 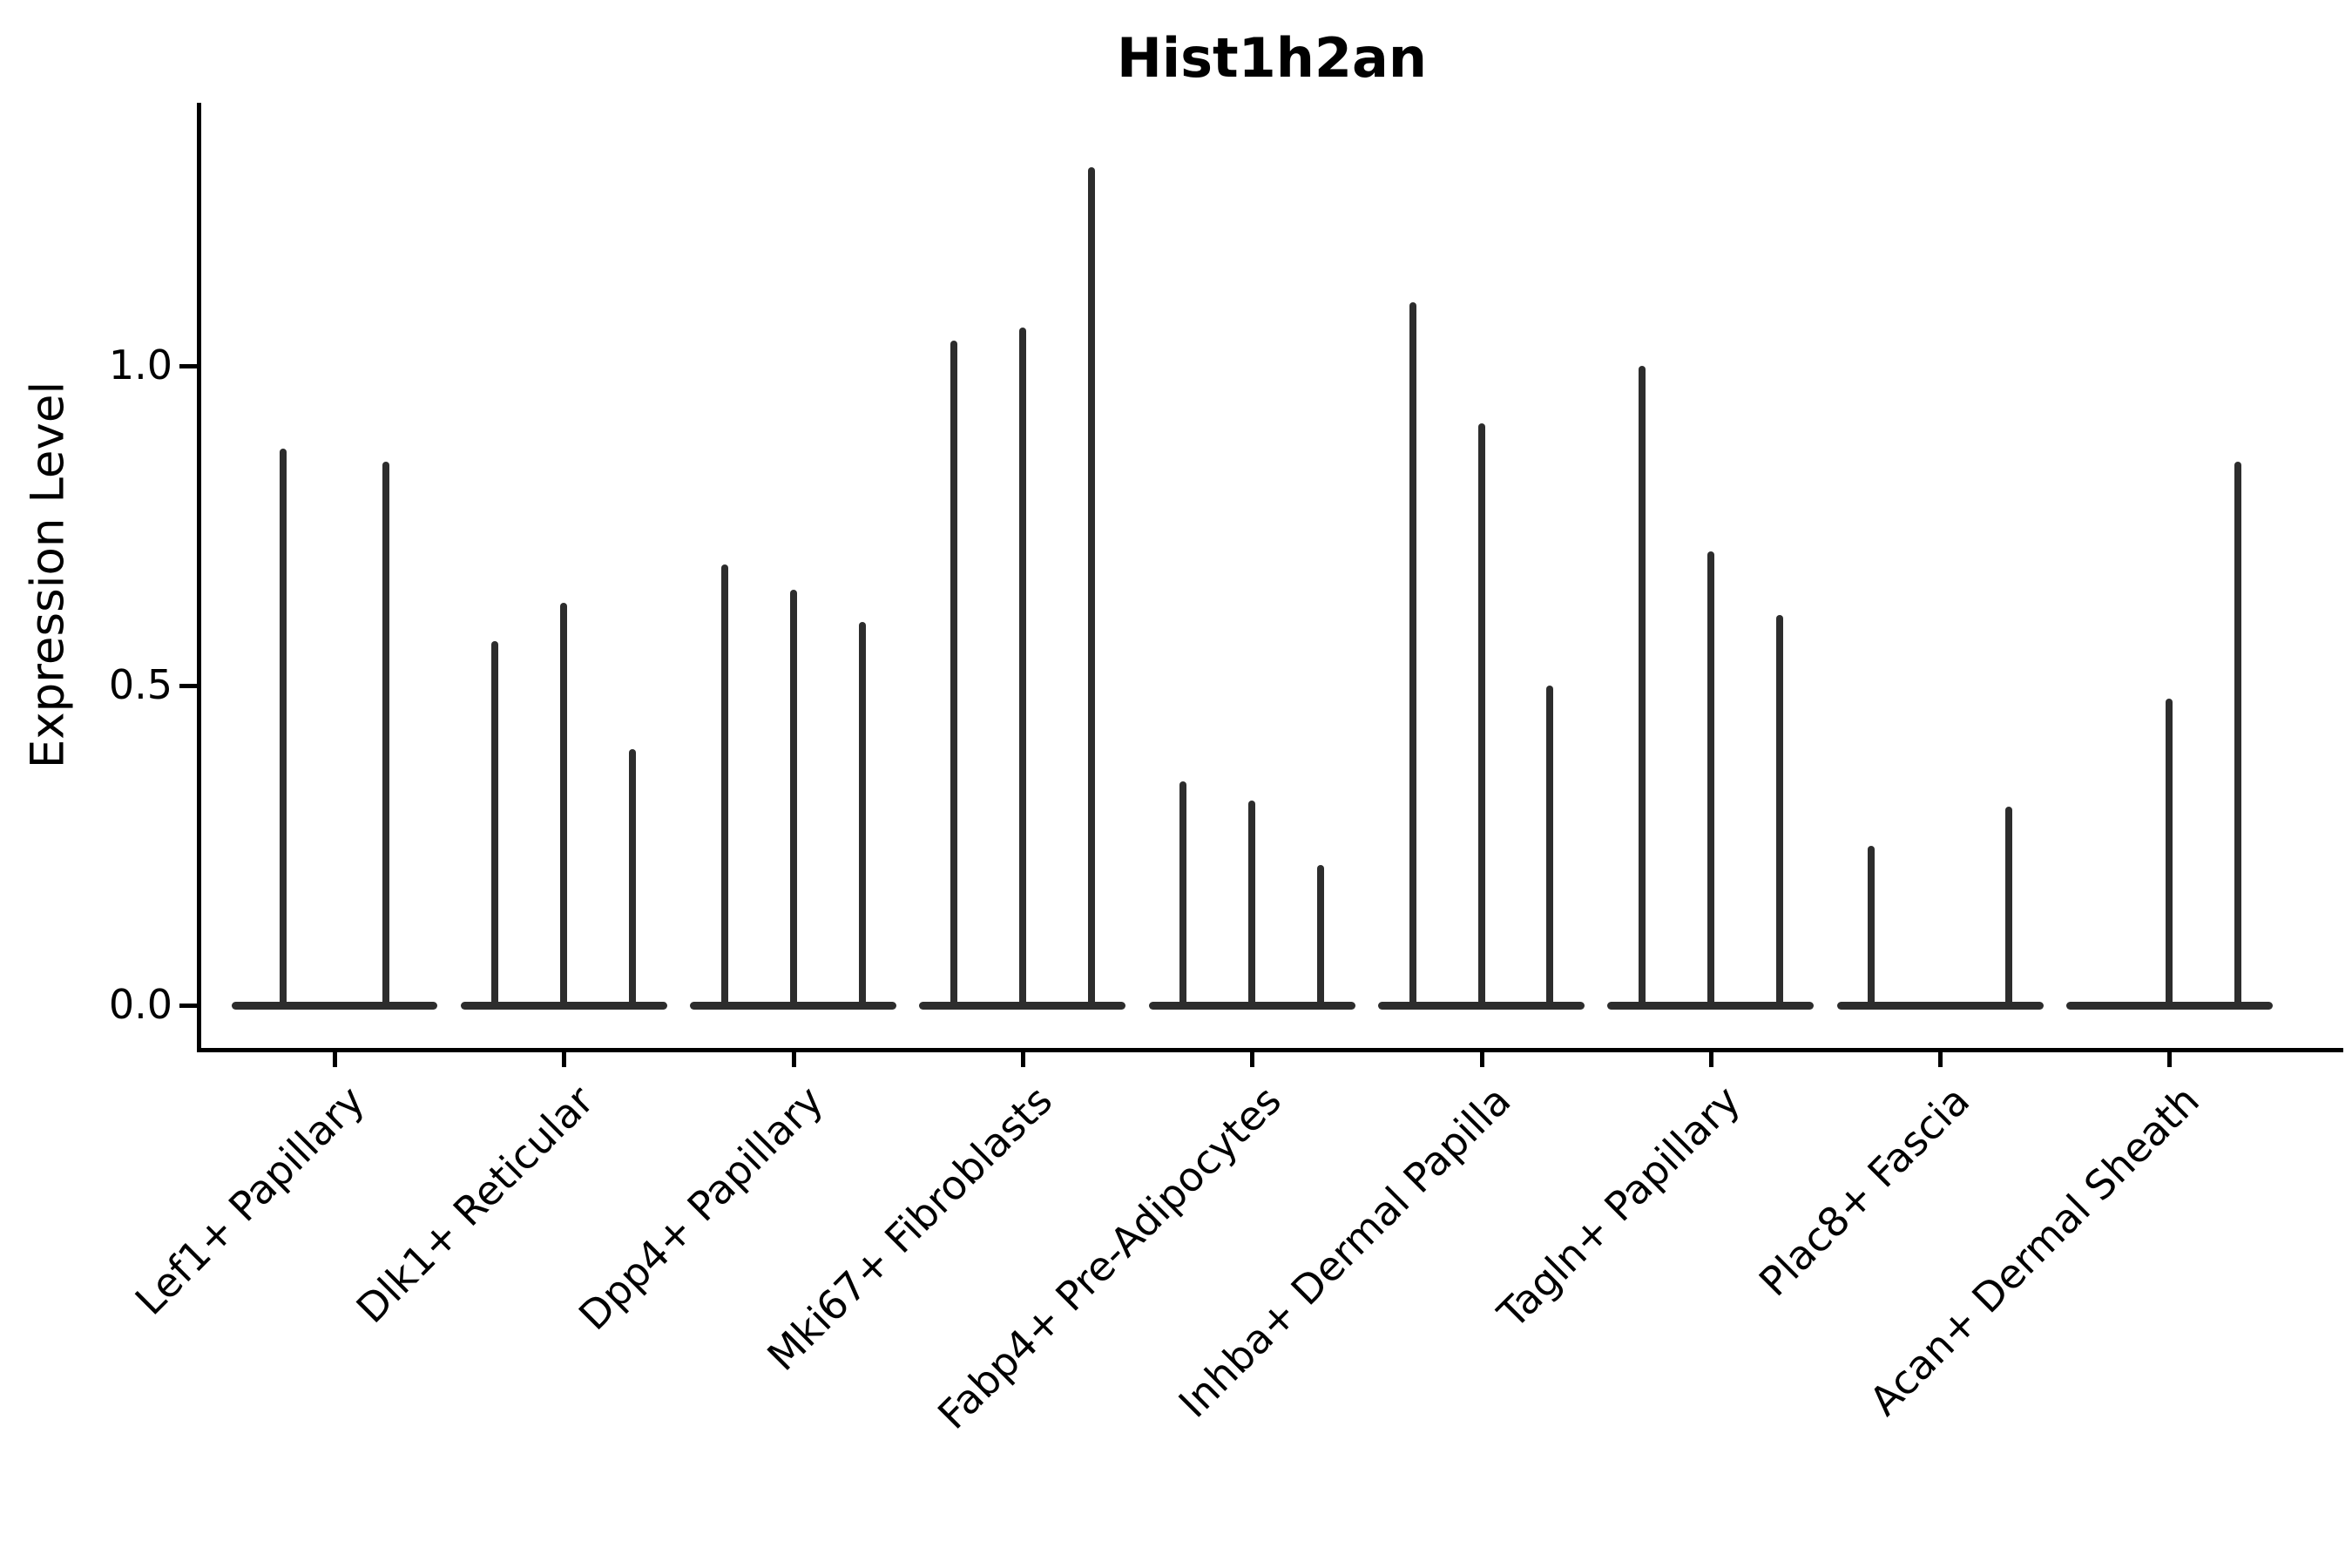 What do you see at coordinates (140, 1004) in the screenshot?
I see `y-tick-label: 0.0` at bounding box center [140, 1004].